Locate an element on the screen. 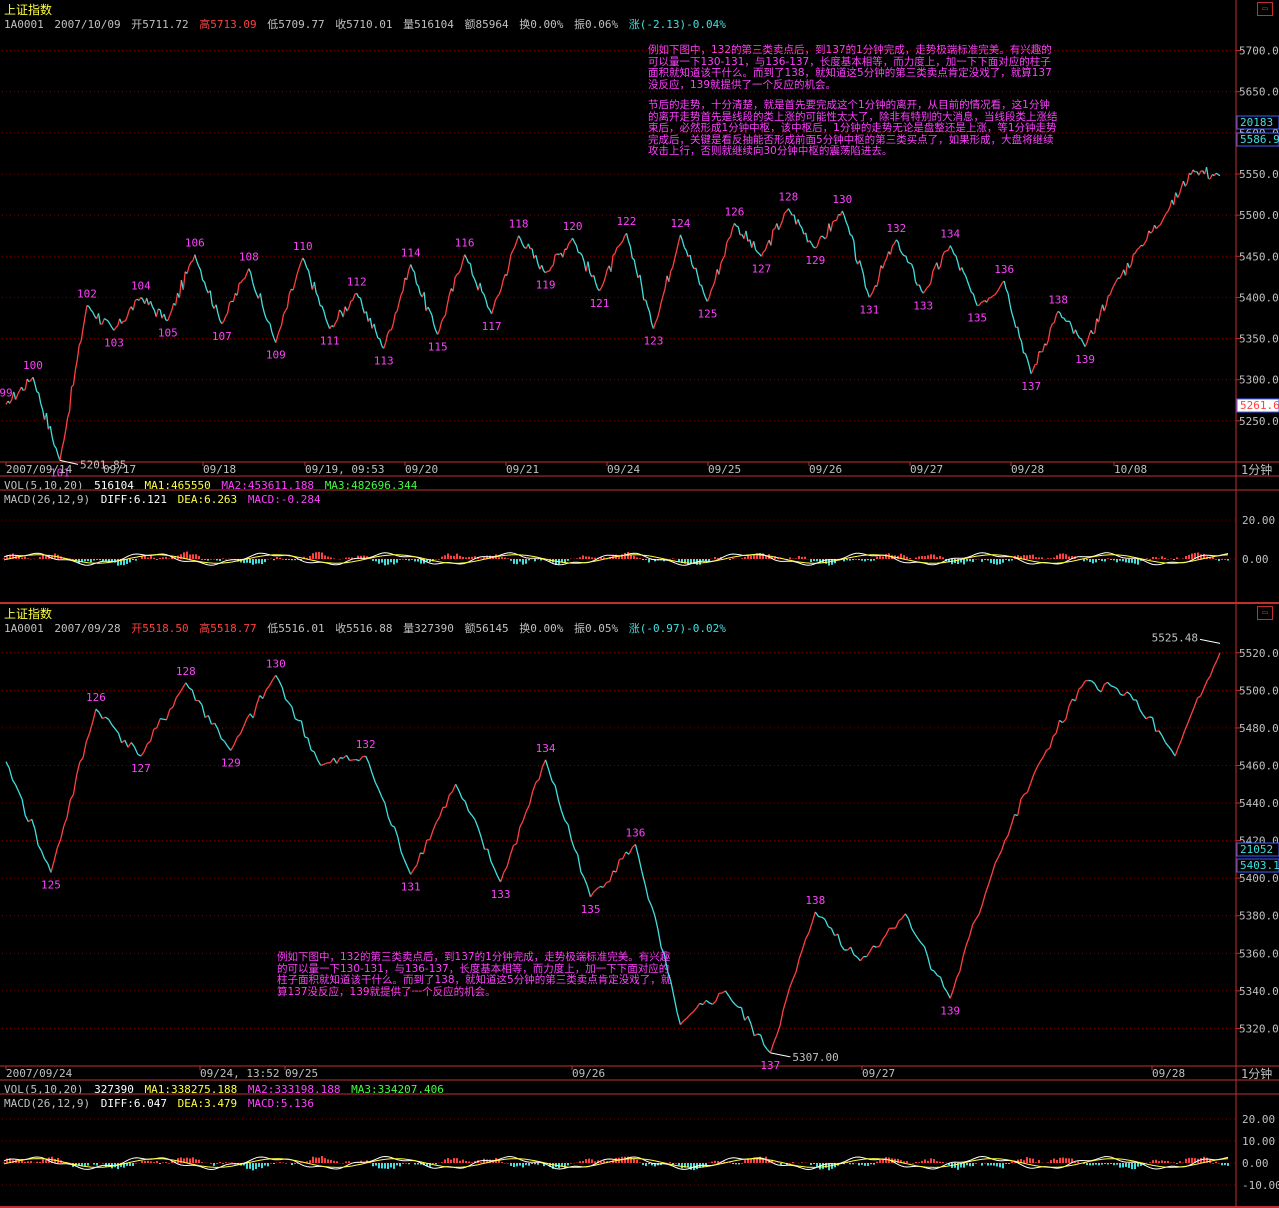 This screenshot has width=1279, height=1208. top-window-toggle-icon: ▭ is located at coordinates (1265, 9).